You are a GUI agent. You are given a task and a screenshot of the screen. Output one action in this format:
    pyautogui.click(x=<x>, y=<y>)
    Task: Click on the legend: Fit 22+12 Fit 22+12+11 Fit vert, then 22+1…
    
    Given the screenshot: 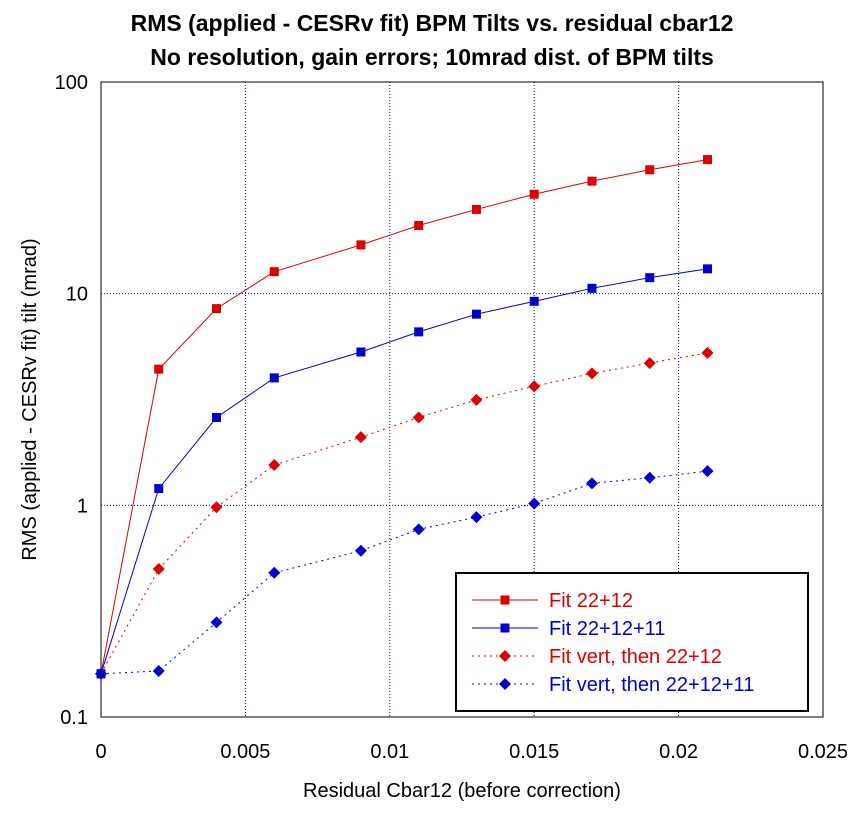 What is the action you would take?
    pyautogui.click(x=632, y=642)
    